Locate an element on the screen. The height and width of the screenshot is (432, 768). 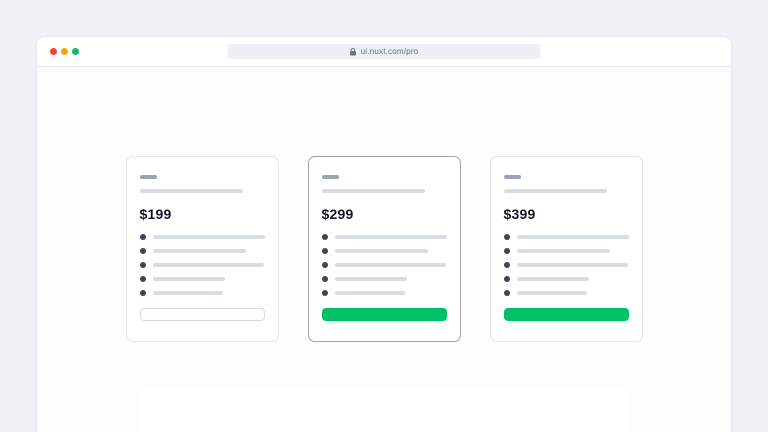
plan-price: $299 is located at coordinates (337, 214).